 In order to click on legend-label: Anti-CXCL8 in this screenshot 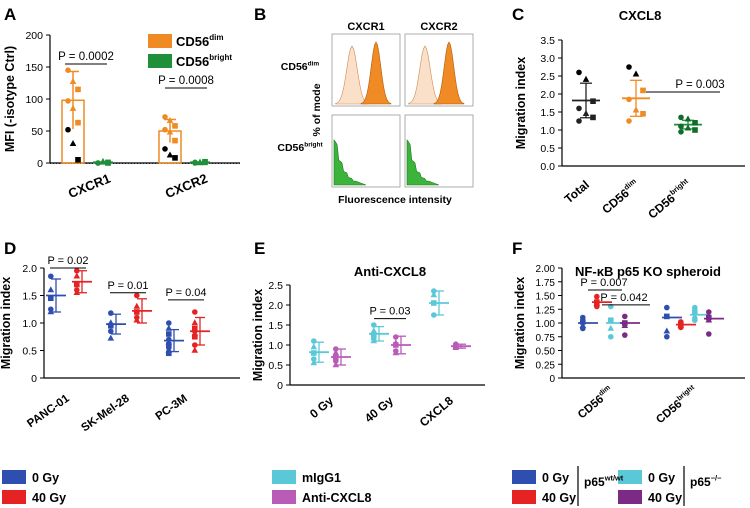, I will do `click(336, 498)`.